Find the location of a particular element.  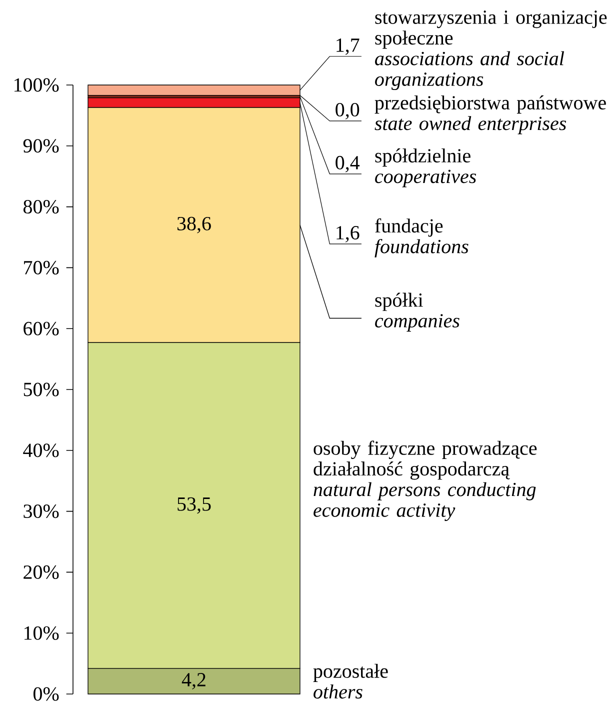

y-tick-label: 0% is located at coordinates (46, 694).